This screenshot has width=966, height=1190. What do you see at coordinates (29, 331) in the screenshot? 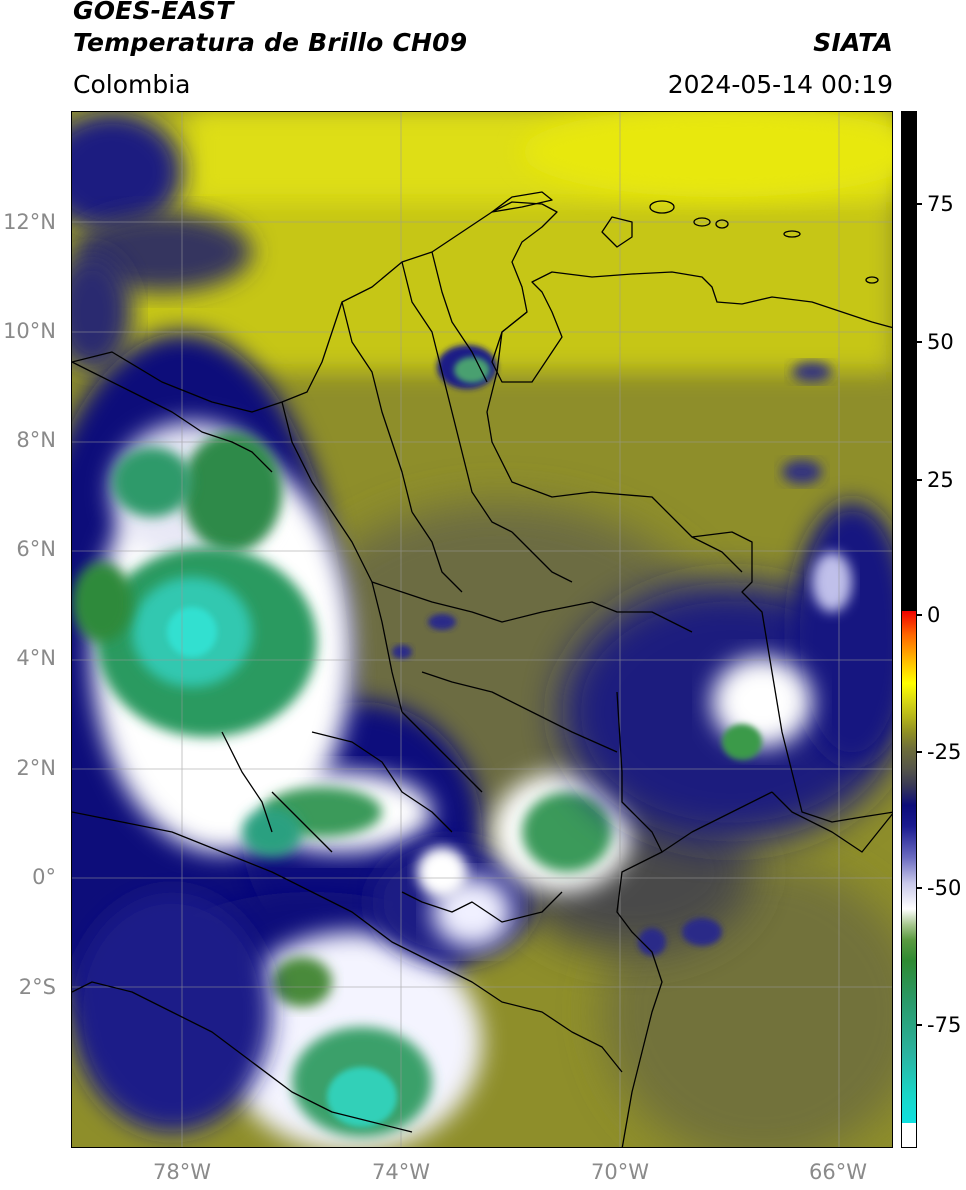
I see `lat-label-10n: 10°N` at bounding box center [29, 331].